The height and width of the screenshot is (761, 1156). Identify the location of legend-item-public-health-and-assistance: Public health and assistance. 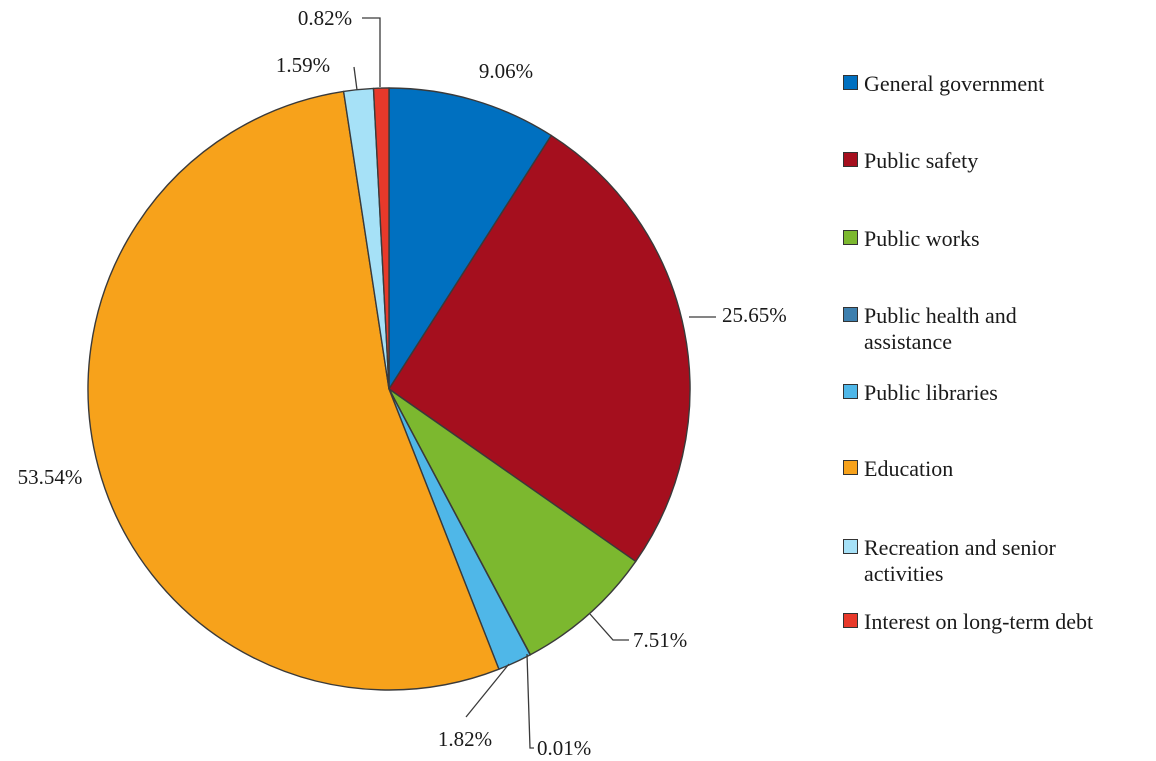
(973, 329).